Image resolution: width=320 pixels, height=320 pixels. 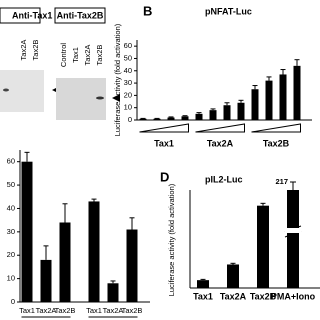 I want to click on chart-title: pNFAT-Luc, so click(x=228, y=11).